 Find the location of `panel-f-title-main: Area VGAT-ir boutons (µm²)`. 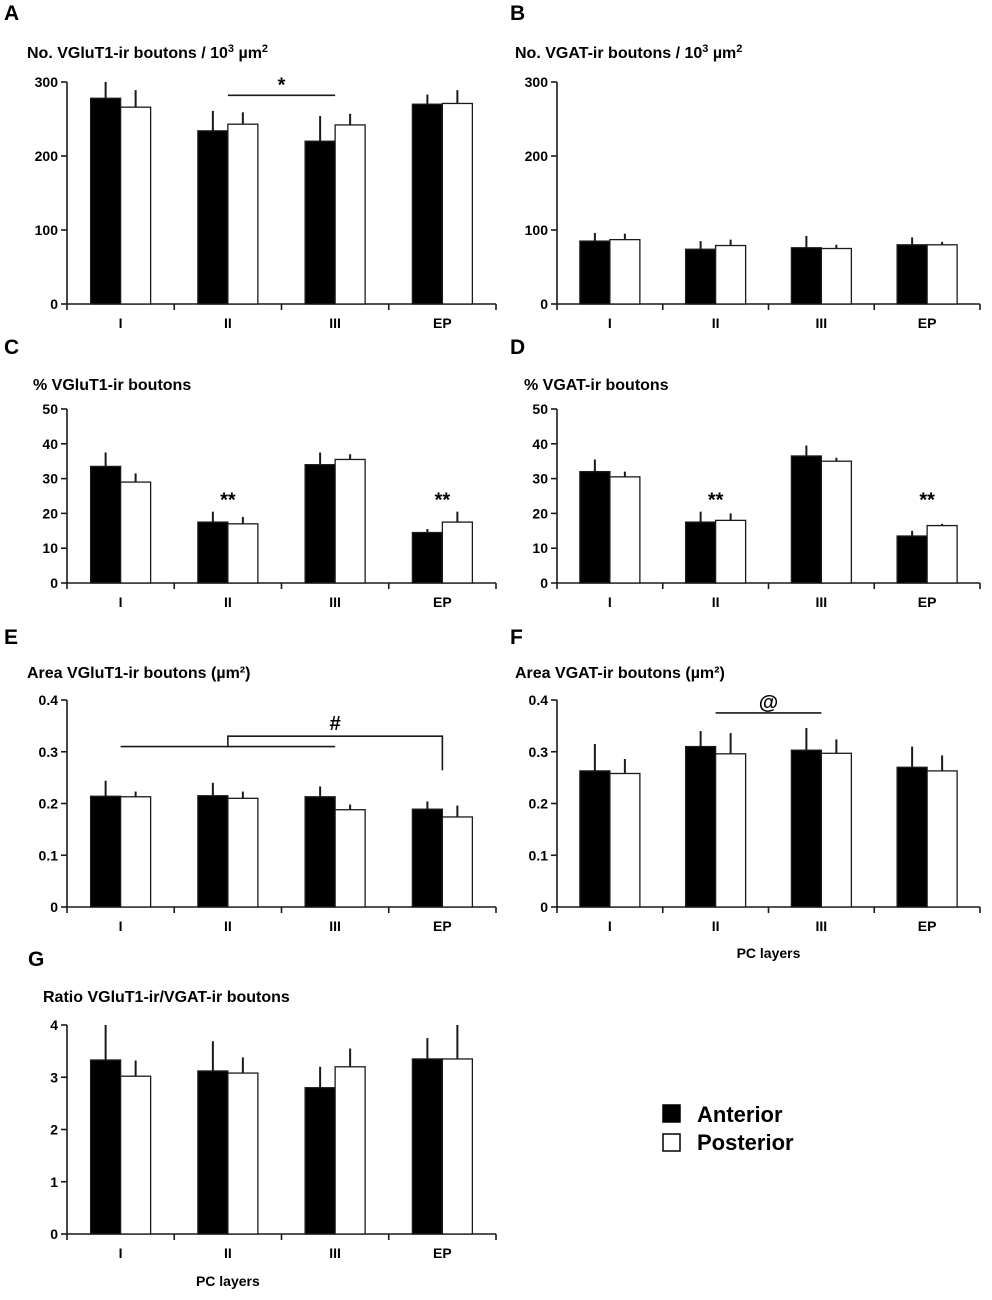

panel-f-title-main: Area VGAT-ir boutons (µm²) is located at coordinates (620, 673).